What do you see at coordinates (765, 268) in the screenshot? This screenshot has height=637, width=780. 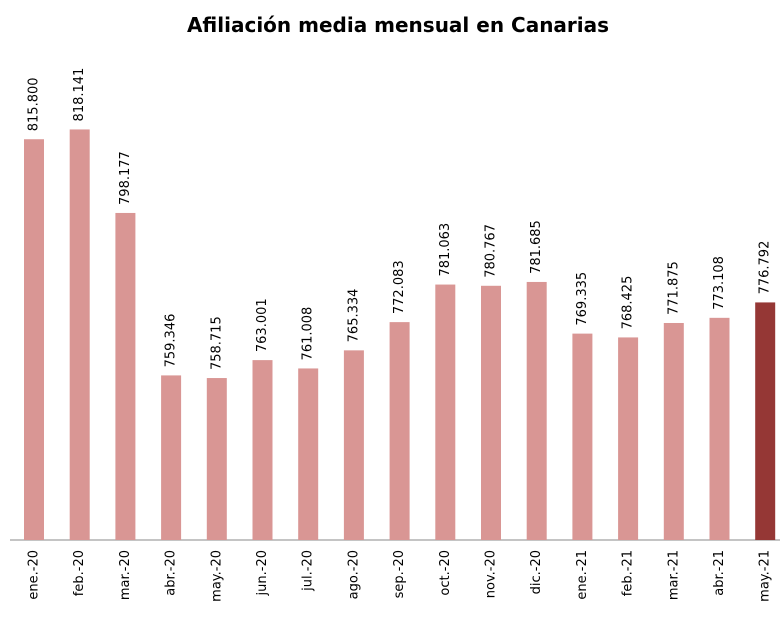 I see `value-label: 776.792` at bounding box center [765, 268].